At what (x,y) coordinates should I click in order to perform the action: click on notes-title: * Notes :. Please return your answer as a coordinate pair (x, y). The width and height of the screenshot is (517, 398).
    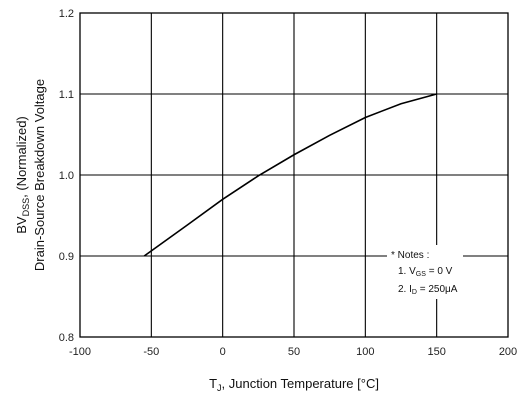
    Looking at the image, I should click on (410, 255).